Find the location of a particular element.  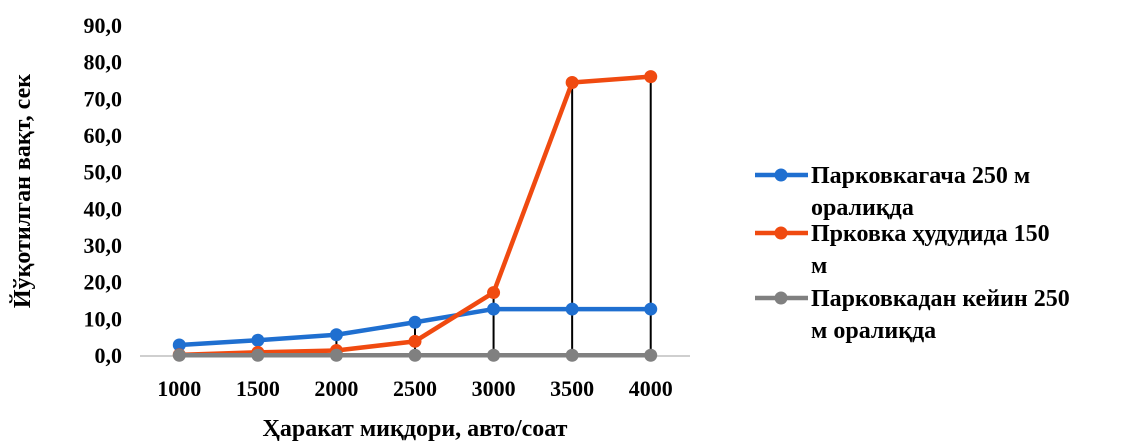

legend-label: Парковкагача 250 м is located at coordinates (920, 176).